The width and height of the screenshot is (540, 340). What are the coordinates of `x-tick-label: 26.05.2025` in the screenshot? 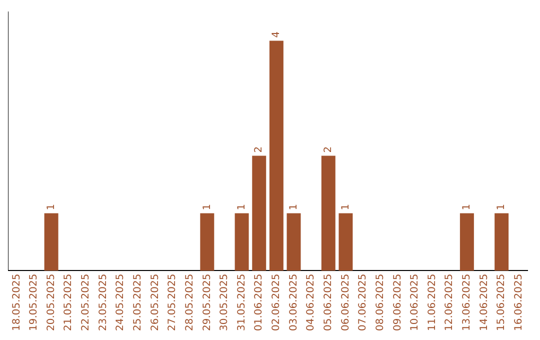 It's located at (155, 303).